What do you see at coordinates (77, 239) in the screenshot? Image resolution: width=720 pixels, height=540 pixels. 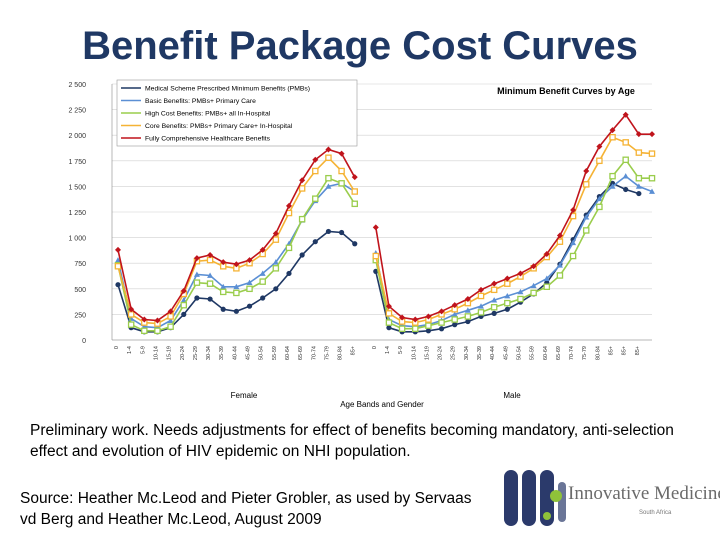 I see `y-tick-label: 1 000` at bounding box center [77, 239].